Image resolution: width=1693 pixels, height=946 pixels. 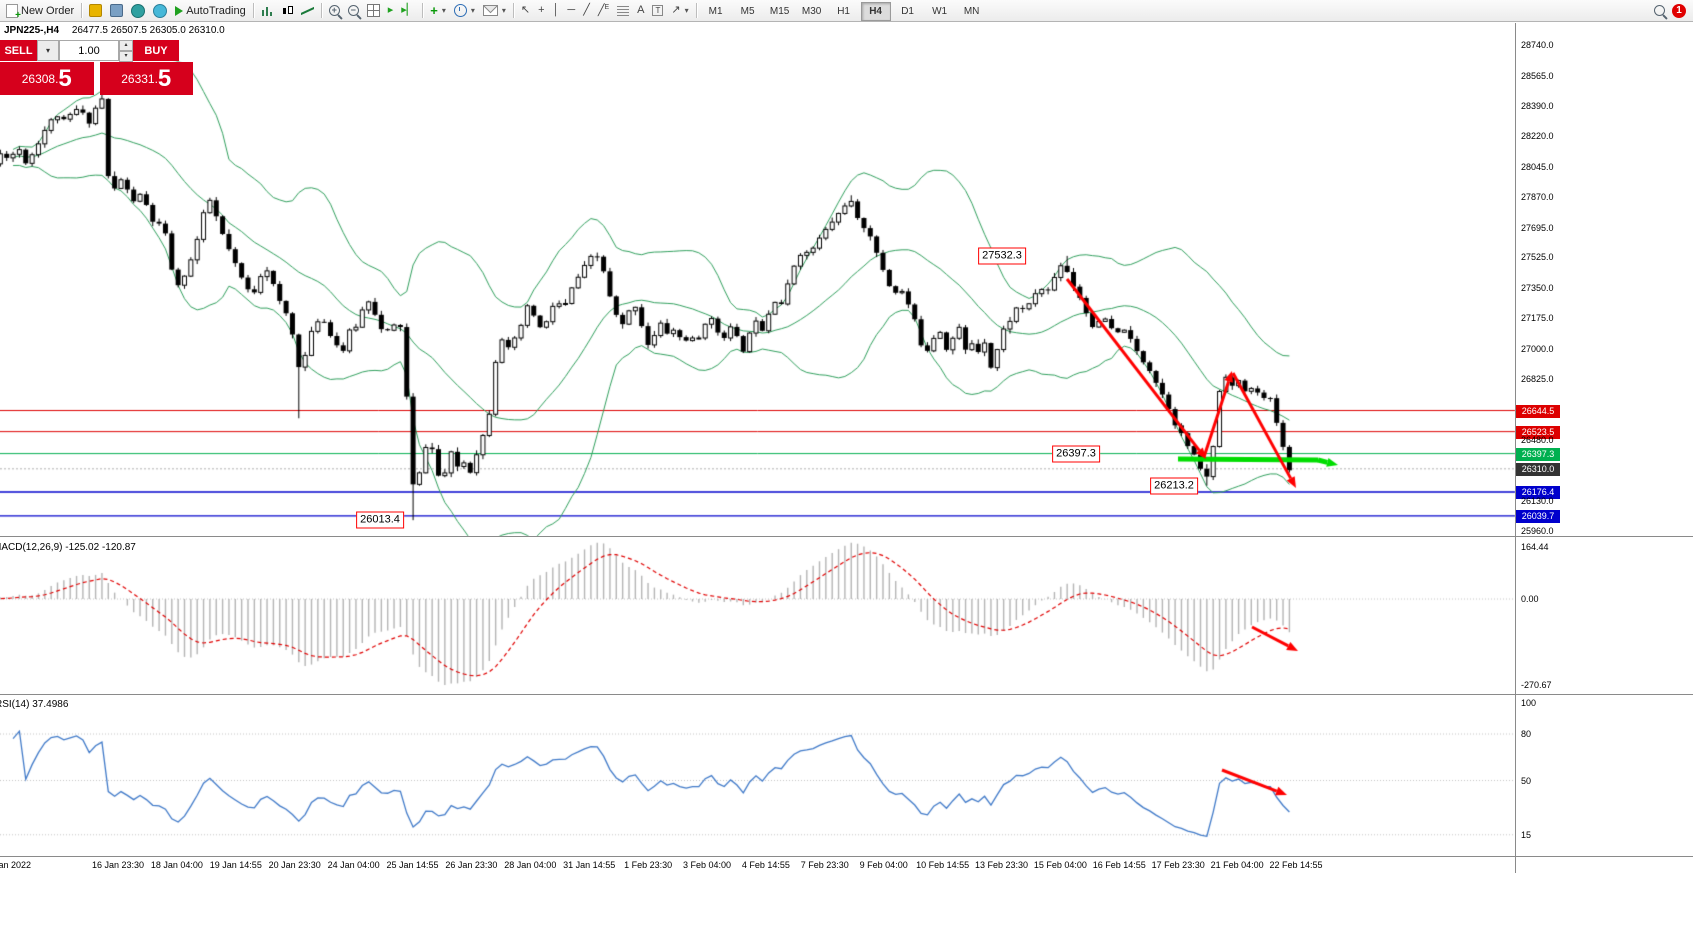 What do you see at coordinates (18, 50) in the screenshot?
I see `sell-button: SELL` at bounding box center [18, 50].